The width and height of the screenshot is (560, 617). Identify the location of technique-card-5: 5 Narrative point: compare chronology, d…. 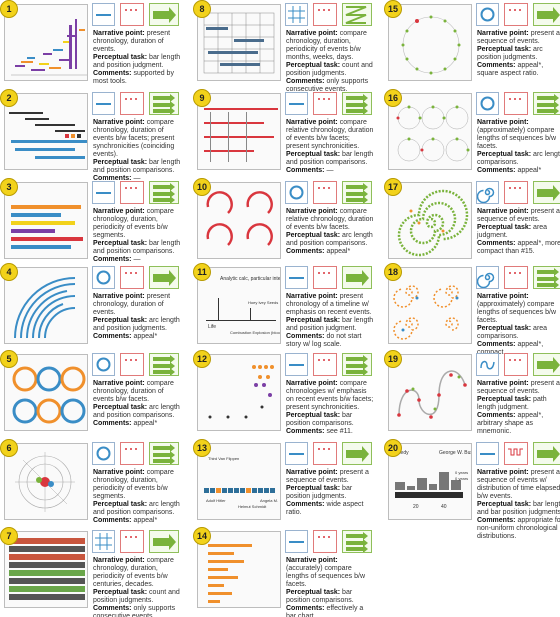
(91, 392).